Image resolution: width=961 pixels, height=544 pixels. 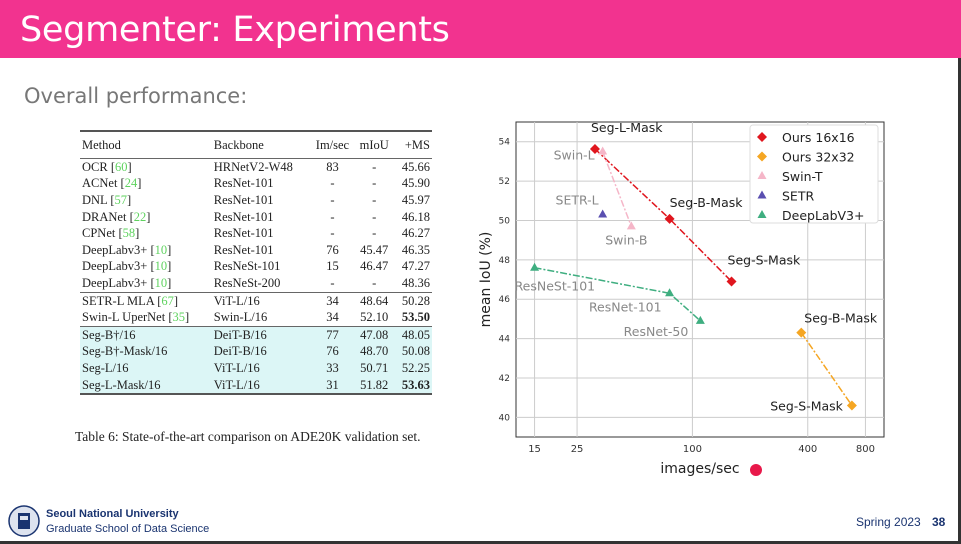 I want to click on method-cell: Seg-L-Mask/16, so click(x=146, y=386).